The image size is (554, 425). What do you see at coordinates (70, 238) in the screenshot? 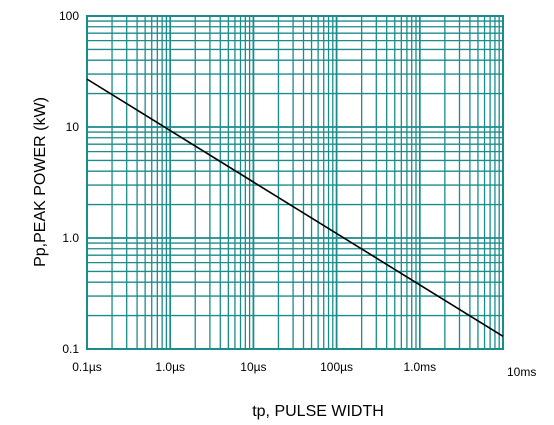
I see `y-tick-label: 1.0` at bounding box center [70, 238].